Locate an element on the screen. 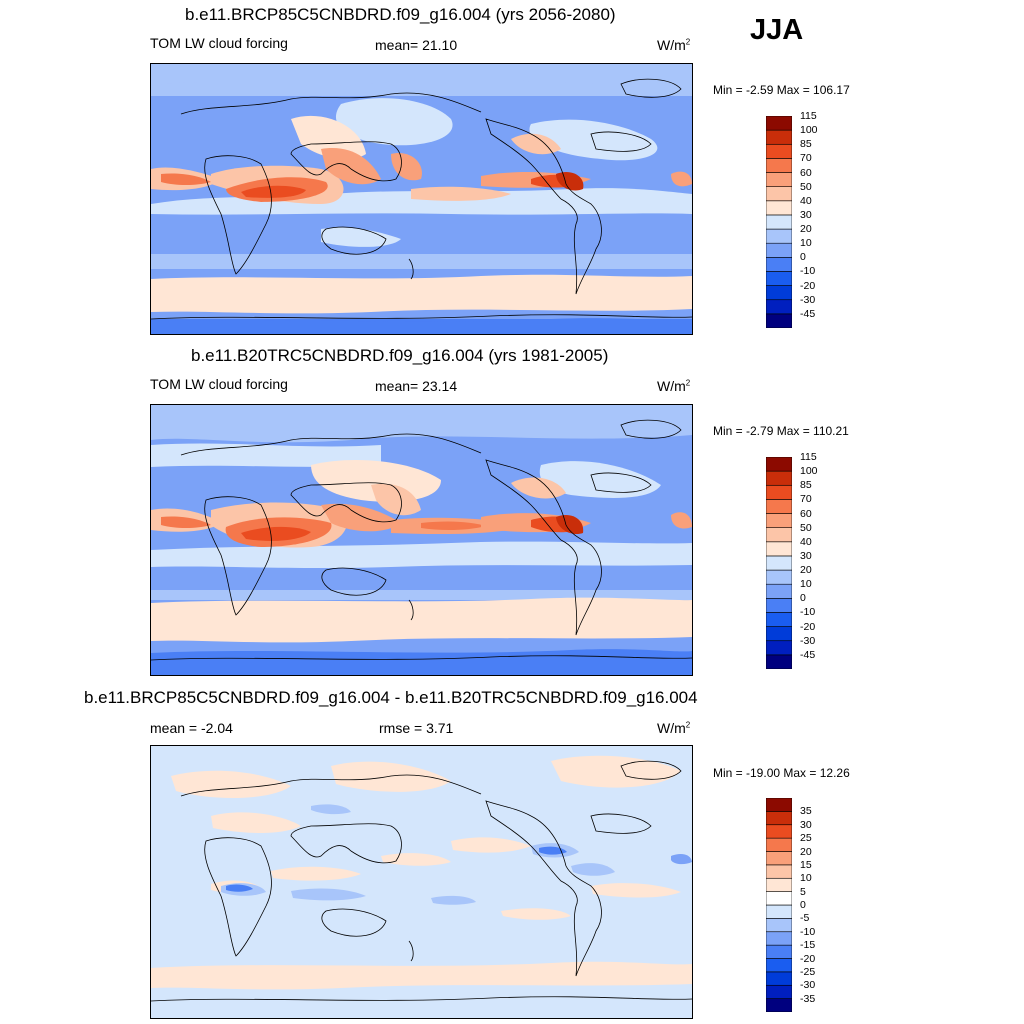  mean-stat-label: mean= is located at coordinates (397, 45).